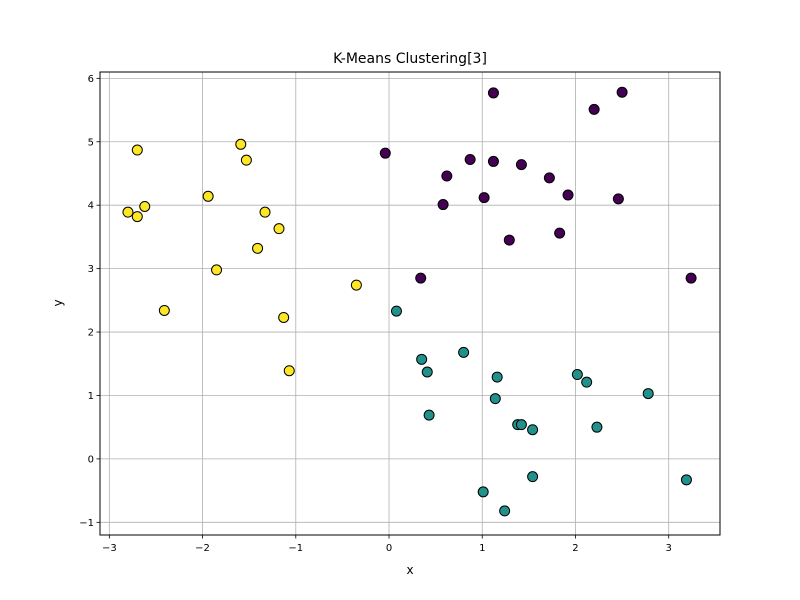 This screenshot has height=600, width=800. What do you see at coordinates (91, 459) in the screenshot?
I see `y-tick-label: 0` at bounding box center [91, 459].